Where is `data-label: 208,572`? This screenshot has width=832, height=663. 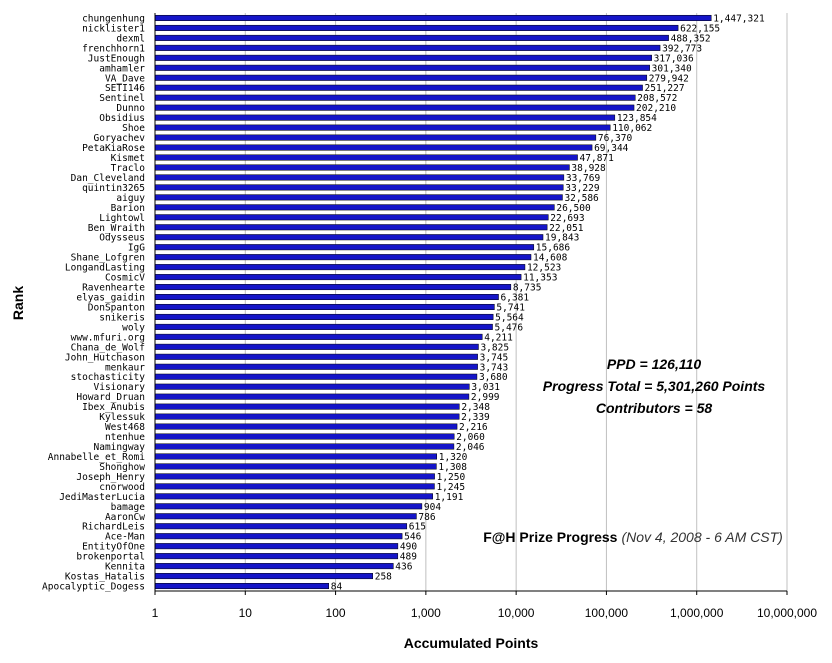
data-label: 208,572 is located at coordinates (657, 98).